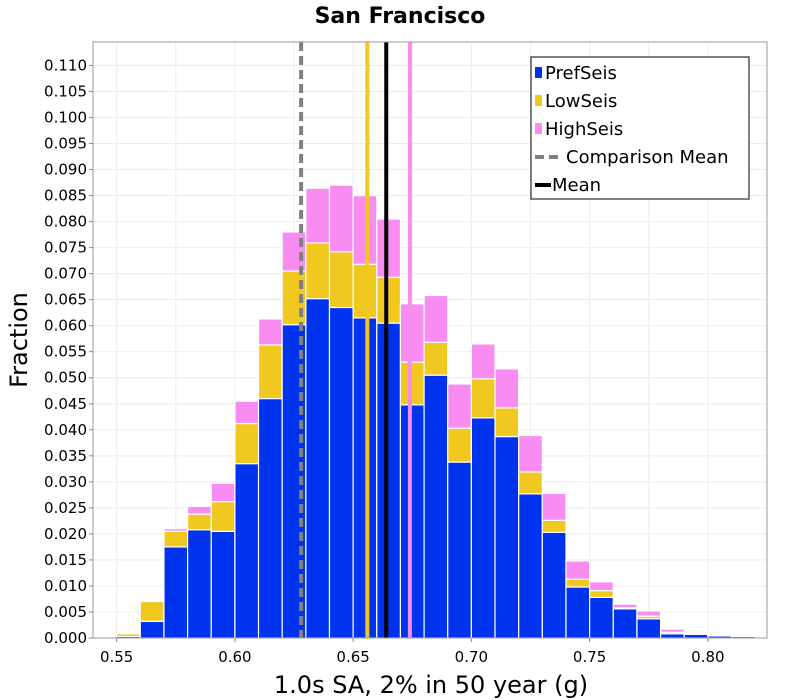 This screenshot has height=700, width=800. I want to click on y-tick-label: 0.010, so click(65, 586).